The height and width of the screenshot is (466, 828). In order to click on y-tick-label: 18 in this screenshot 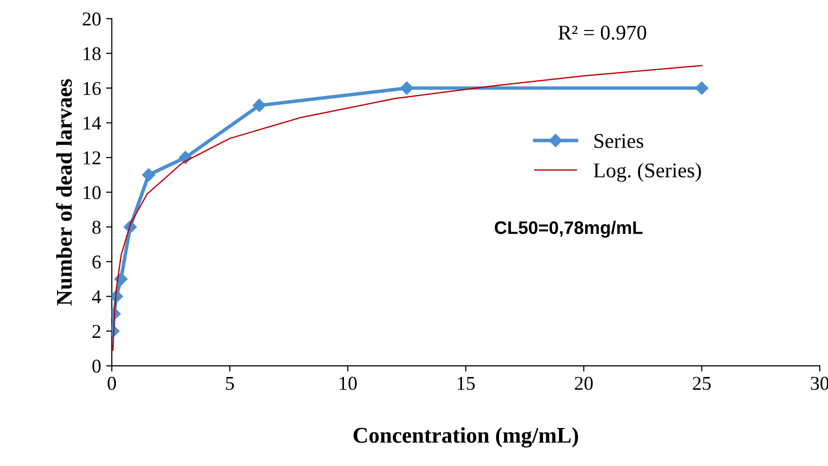, I will do `click(92, 53)`.